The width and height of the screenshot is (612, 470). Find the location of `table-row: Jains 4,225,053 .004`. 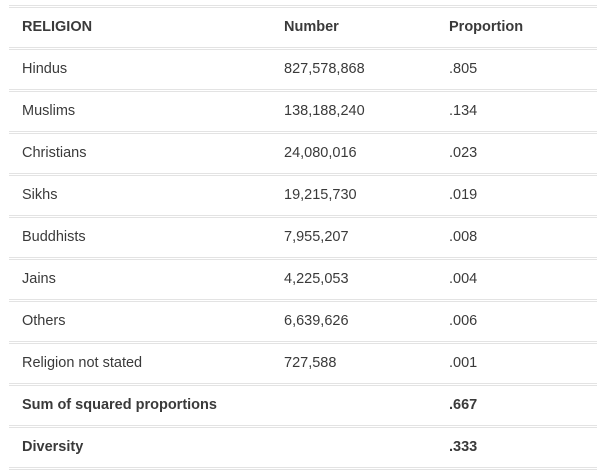

table-row: Jains 4,225,053 .004 is located at coordinates (303, 280).